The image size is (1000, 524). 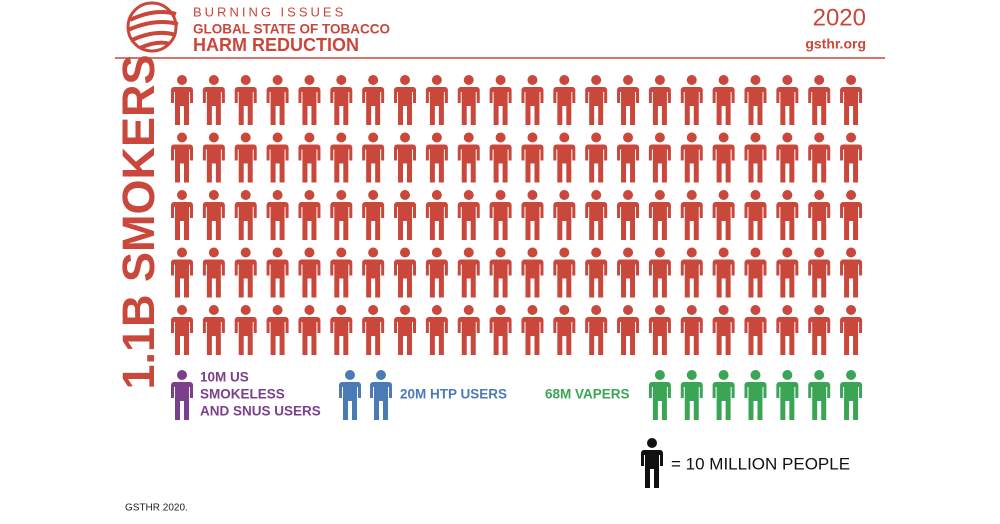 I want to click on group-label: AND SNUS USERS, so click(x=260, y=411).